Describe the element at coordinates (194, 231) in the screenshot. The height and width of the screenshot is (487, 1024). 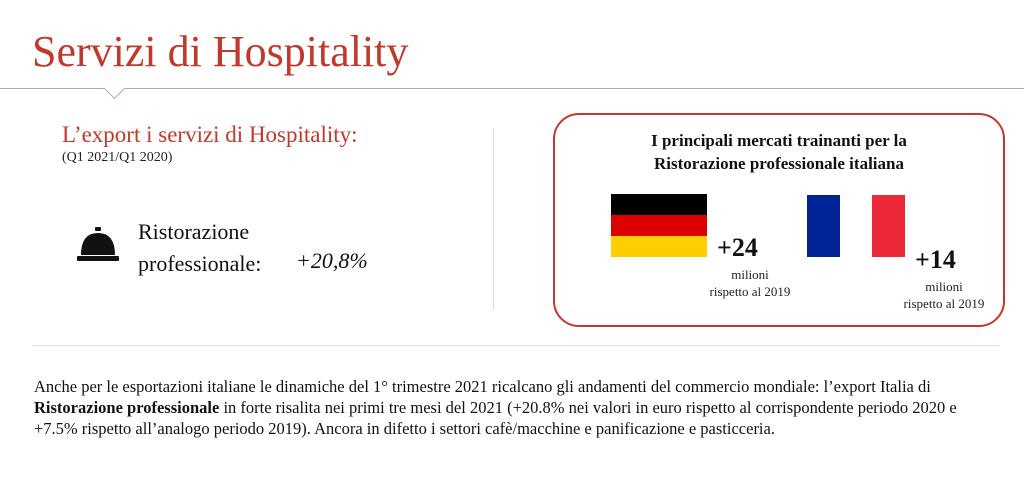
I see `metric-label-line1: Ristorazione` at that location.